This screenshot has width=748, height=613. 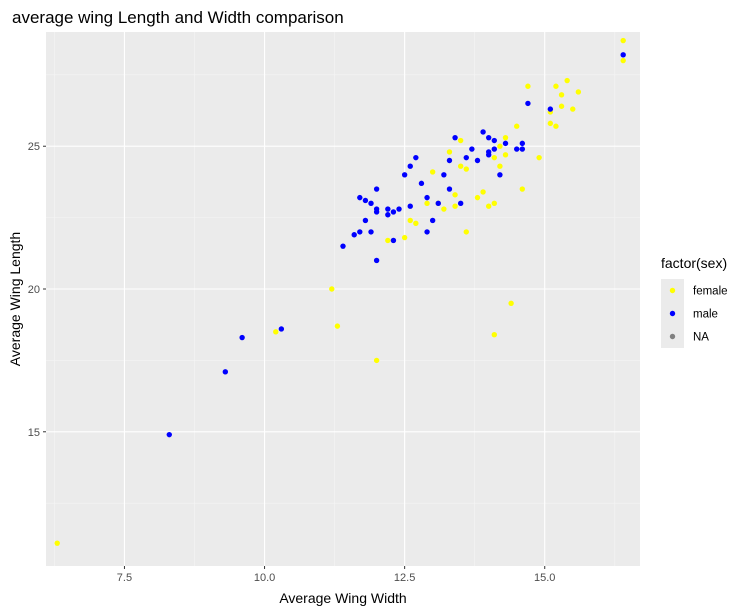 I want to click on x-tick-label: 12.5, so click(x=404, y=578).